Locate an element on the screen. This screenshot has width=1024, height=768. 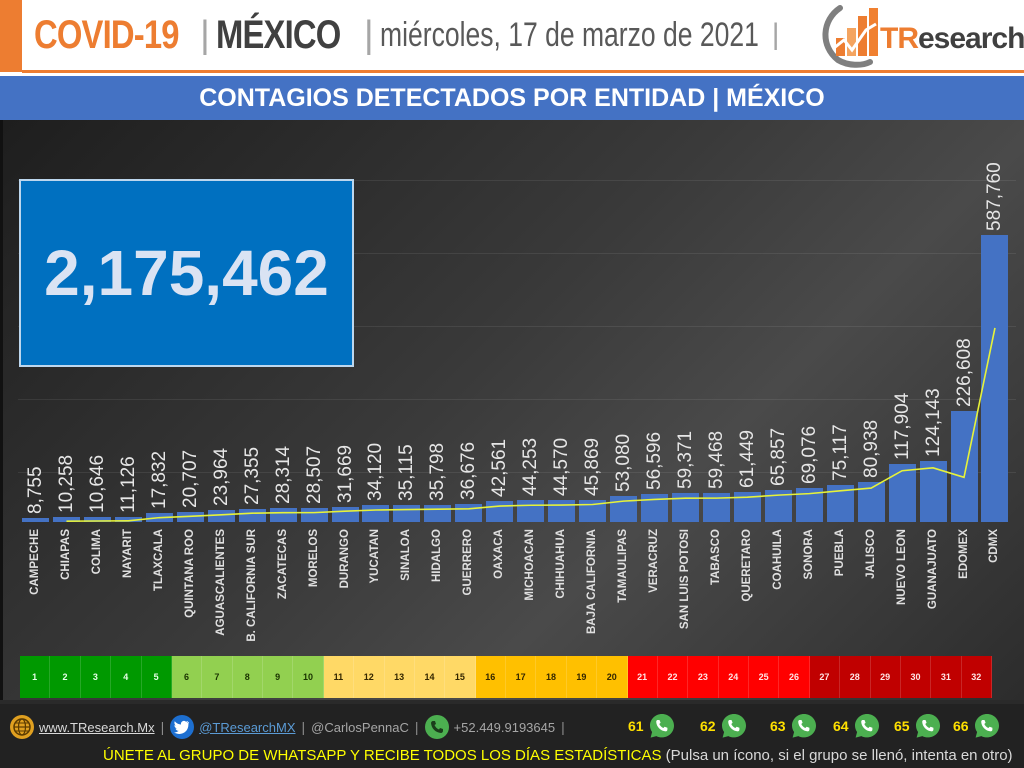
bar-value-label: 587,760 is located at coordinates (995, 196).